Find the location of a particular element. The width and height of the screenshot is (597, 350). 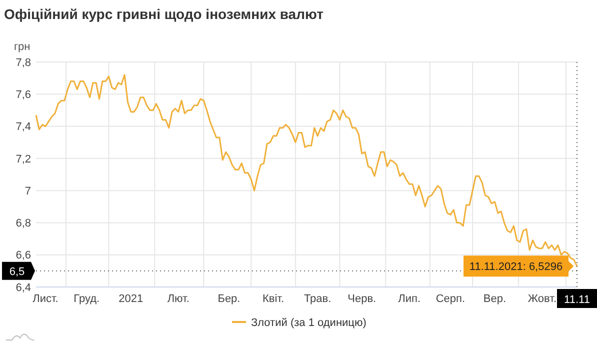

y-tick-label: 7 is located at coordinates (27, 191).